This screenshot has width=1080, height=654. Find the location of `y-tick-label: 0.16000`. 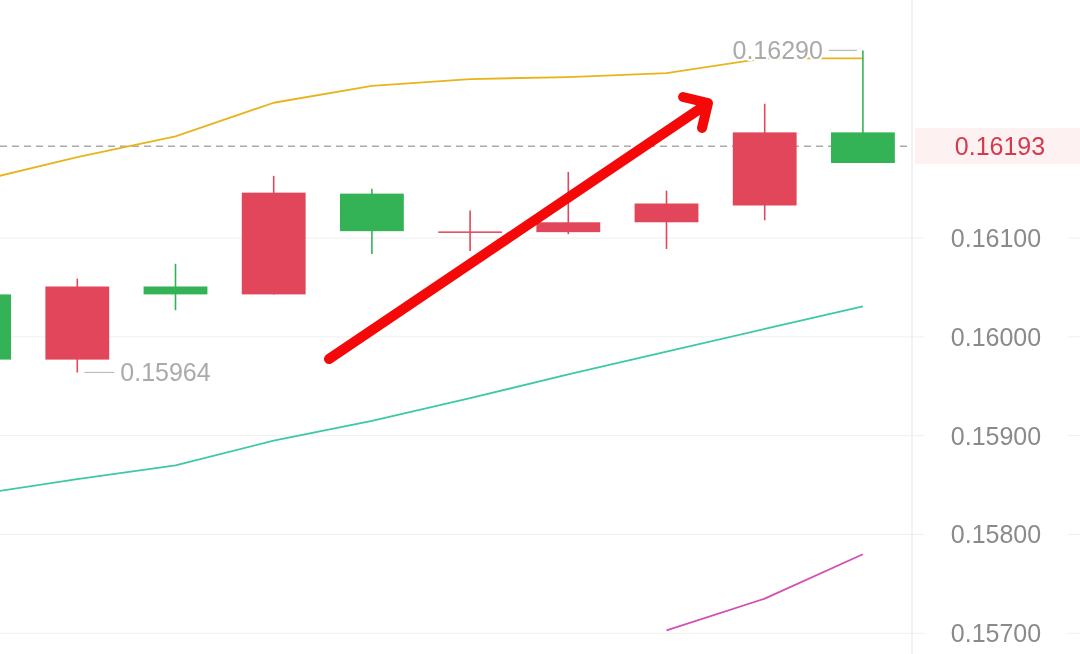

y-tick-label: 0.16000 is located at coordinates (996, 336).